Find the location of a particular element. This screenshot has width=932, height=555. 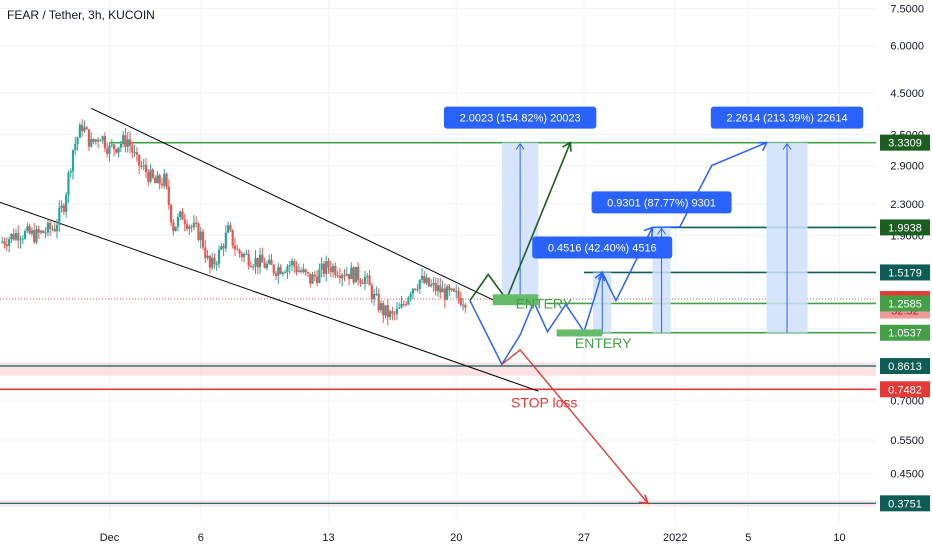

chart-title: FEAR / Tether, 3h, KUCOIN is located at coordinates (81, 15).